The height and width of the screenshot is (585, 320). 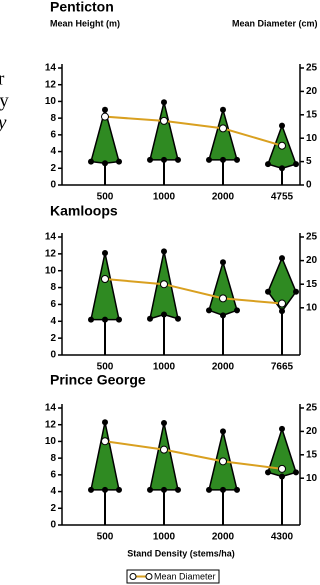 What do you see at coordinates (312, 68) in the screenshot?
I see `y2-tick-label: 25` at bounding box center [312, 68].